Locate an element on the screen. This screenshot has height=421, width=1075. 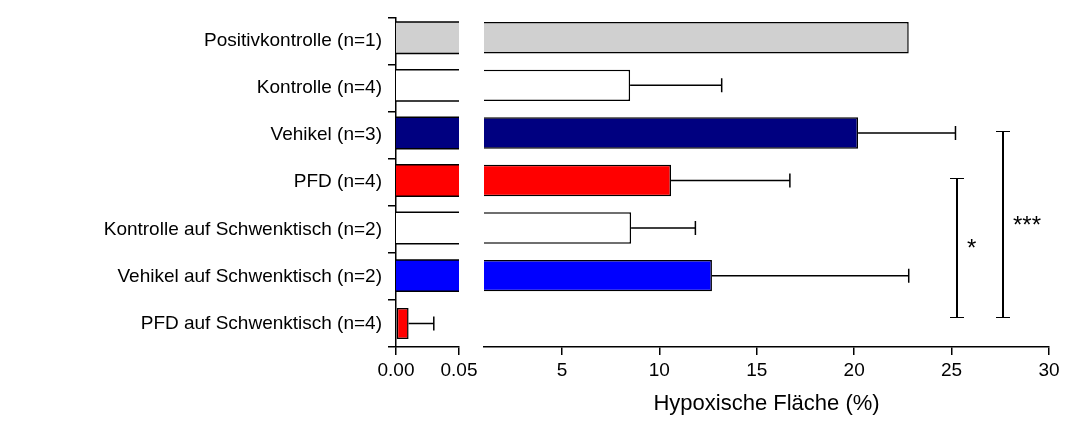
y-tick-label: Kontrolle (n=4) is located at coordinates (319, 87).